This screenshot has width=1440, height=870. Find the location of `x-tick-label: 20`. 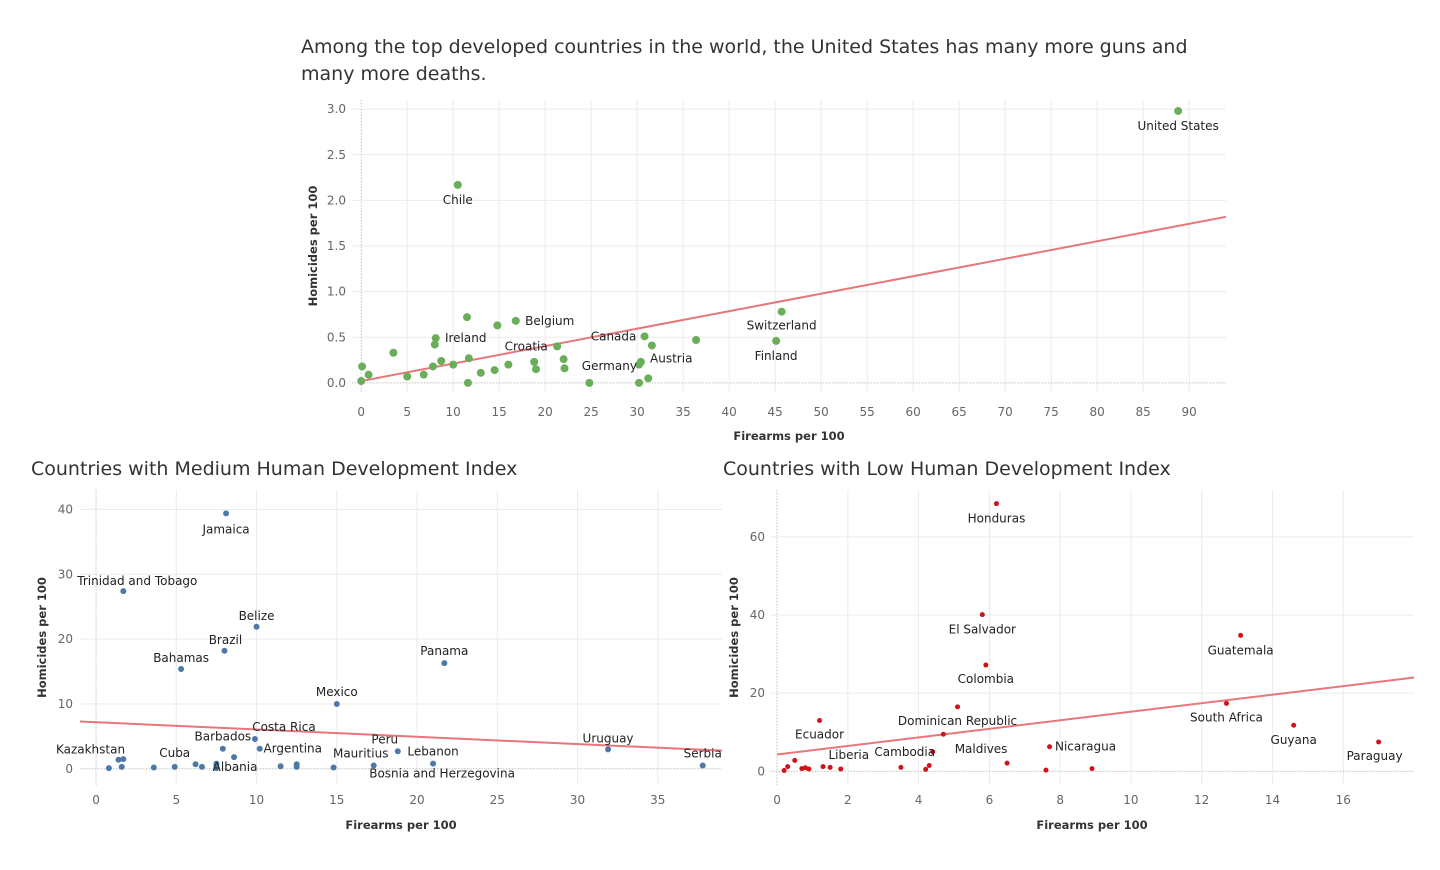

x-tick-label: 20 is located at coordinates (416, 800).